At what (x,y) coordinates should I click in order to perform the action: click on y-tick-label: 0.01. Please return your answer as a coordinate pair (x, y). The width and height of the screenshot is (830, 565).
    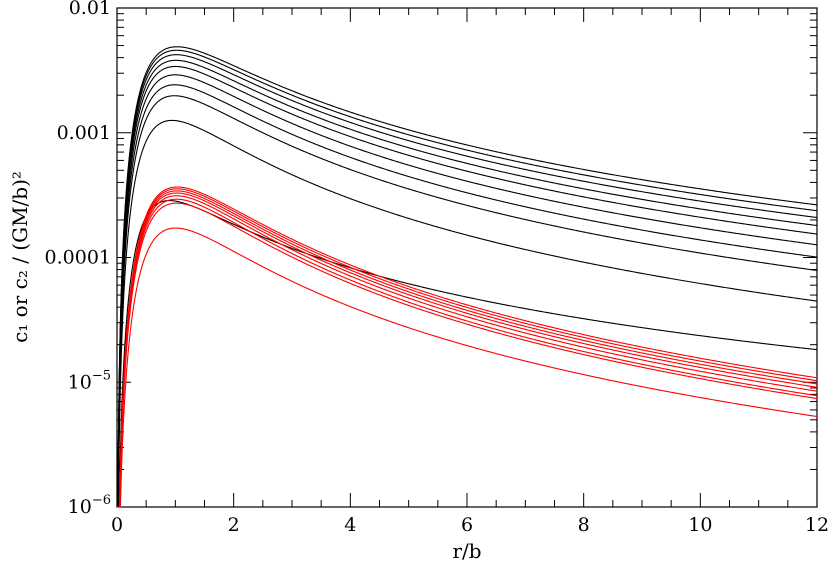
    Looking at the image, I should click on (90, 9).